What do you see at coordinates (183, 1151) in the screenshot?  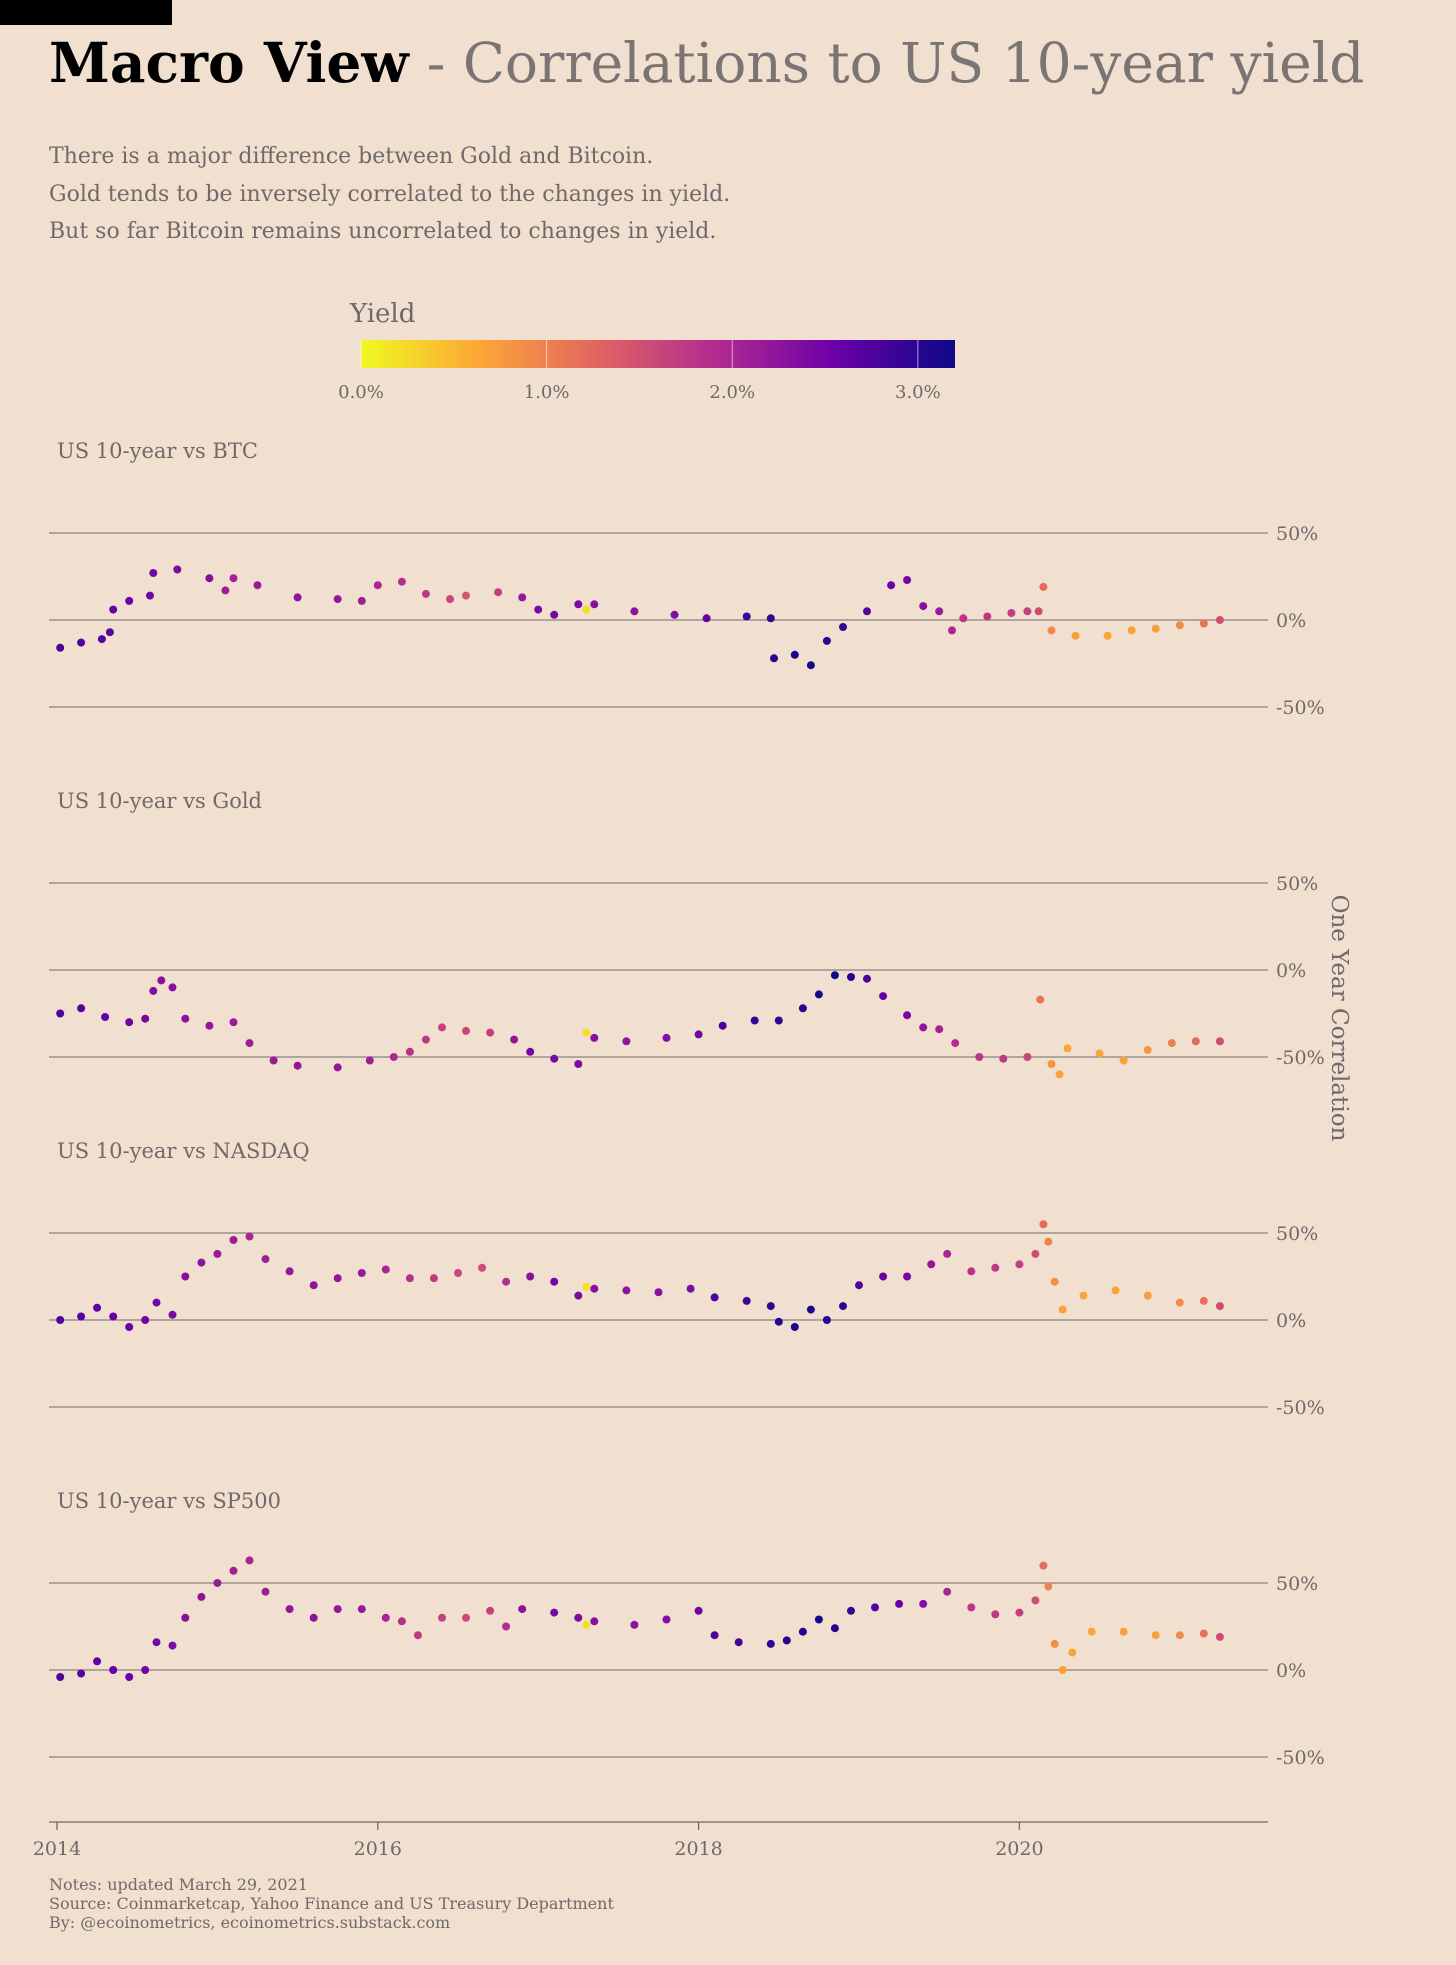 I see `panel-title: US 10-year vs NASDAQ` at bounding box center [183, 1151].